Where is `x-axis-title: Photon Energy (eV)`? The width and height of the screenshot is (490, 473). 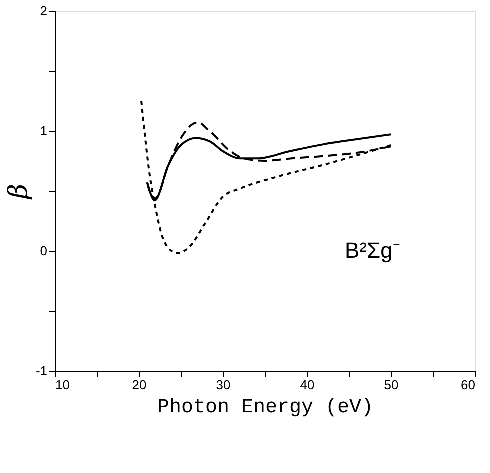 x-axis-title: Photon Energy (eV) is located at coordinates (265, 408).